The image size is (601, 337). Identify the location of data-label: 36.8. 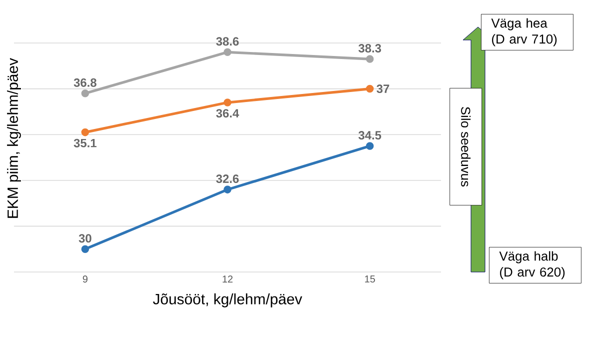
(85, 82).